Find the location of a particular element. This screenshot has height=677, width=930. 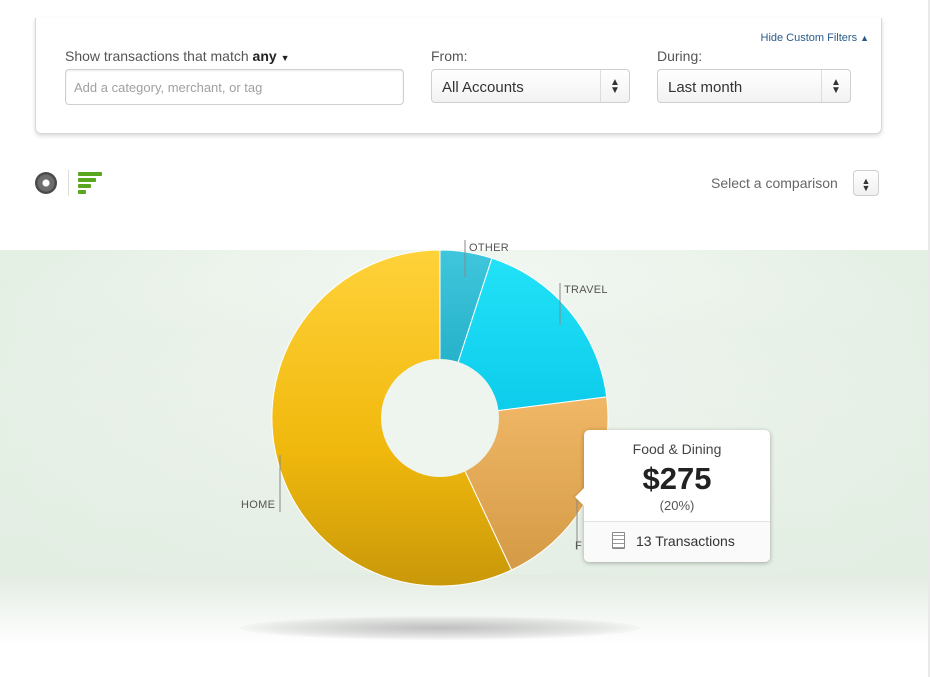

slice-tooltip: Food & Dining $275 (20%) 13 Transactions is located at coordinates (672, 496).